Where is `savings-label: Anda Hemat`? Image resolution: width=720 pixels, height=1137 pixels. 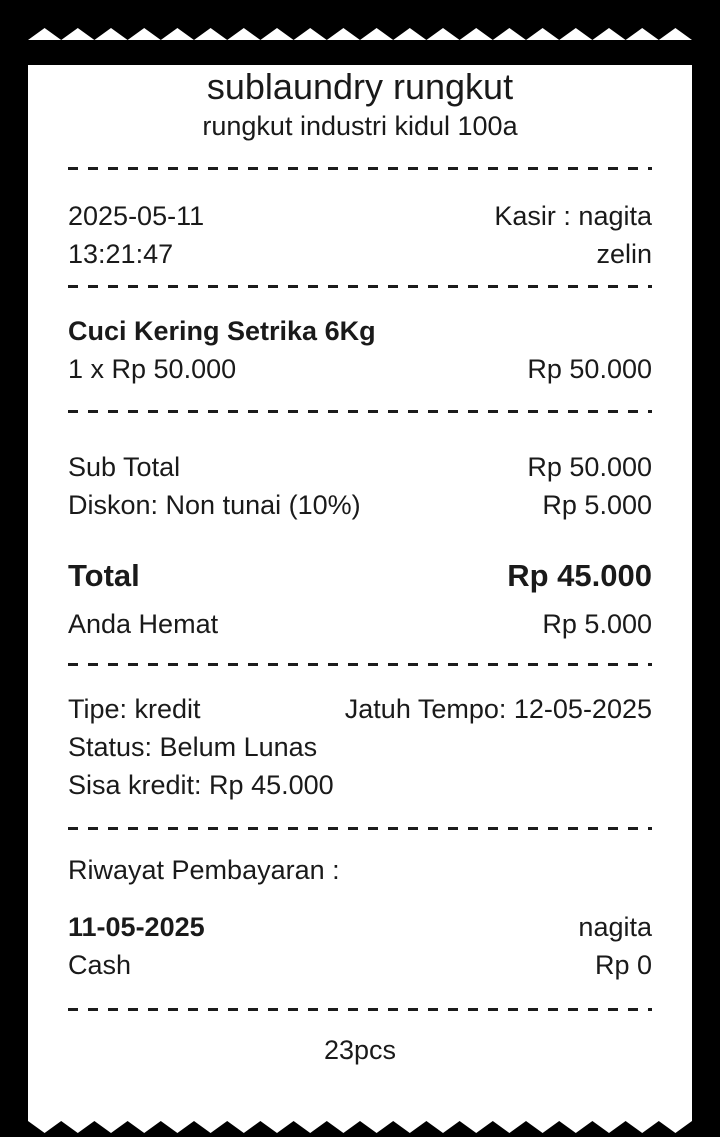
savings-label: Anda Hemat is located at coordinates (143, 624).